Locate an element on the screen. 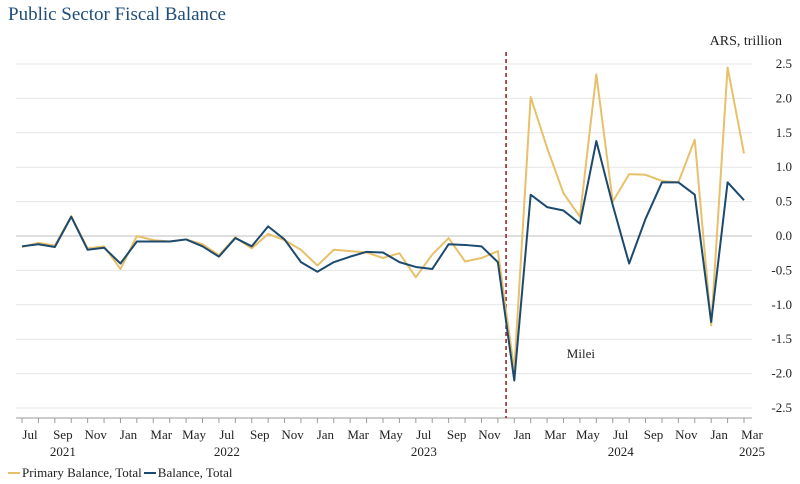 This screenshot has width=800, height=484. milei-annotation: Milei is located at coordinates (581, 353).